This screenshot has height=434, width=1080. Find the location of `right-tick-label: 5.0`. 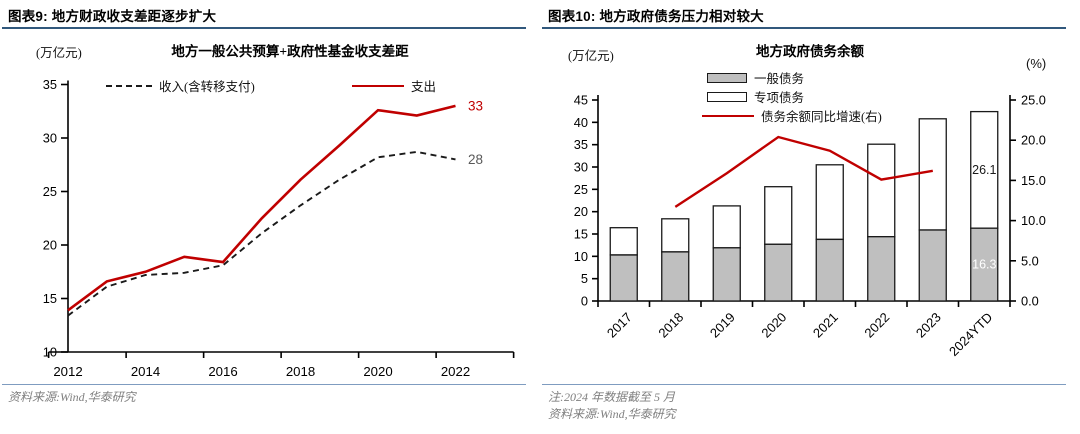

right-tick-label: 5.0 is located at coordinates (1030, 260).